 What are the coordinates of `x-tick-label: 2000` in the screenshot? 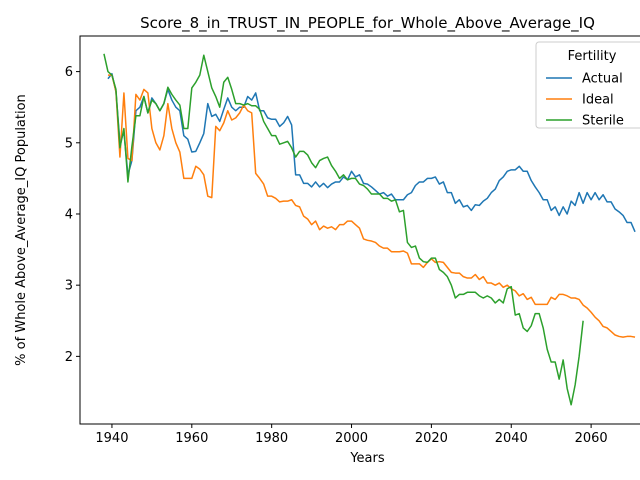 It's located at (351, 438).